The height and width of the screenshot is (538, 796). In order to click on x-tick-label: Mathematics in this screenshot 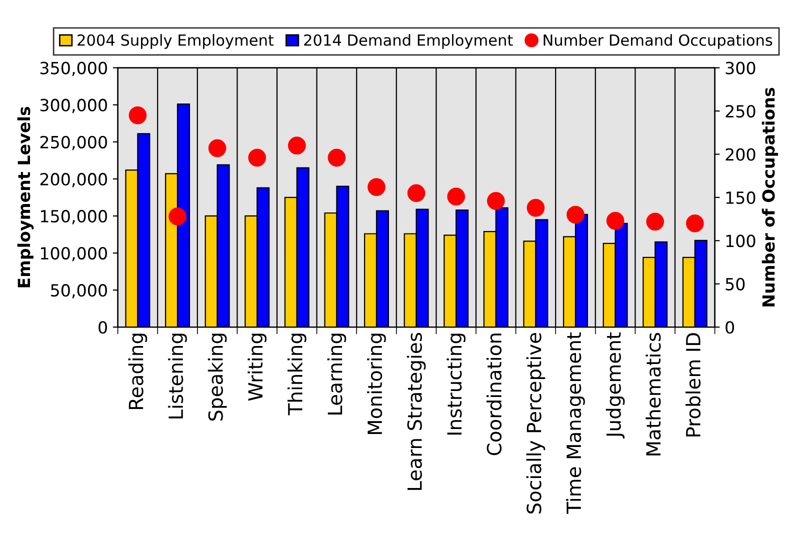, I will do `click(653, 394)`.